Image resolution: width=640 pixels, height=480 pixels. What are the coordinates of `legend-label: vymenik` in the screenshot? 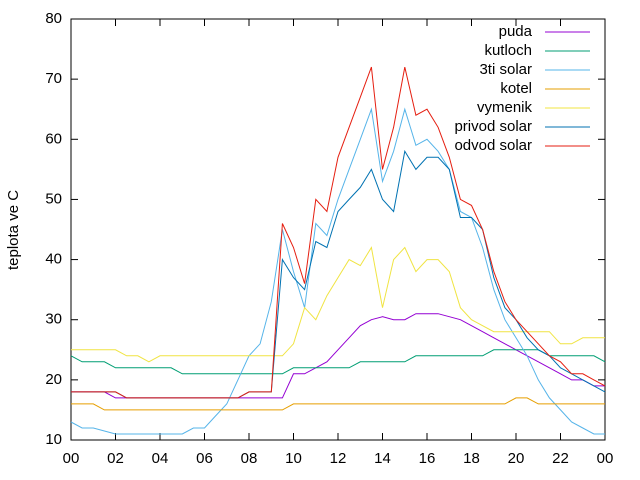 It's located at (505, 107).